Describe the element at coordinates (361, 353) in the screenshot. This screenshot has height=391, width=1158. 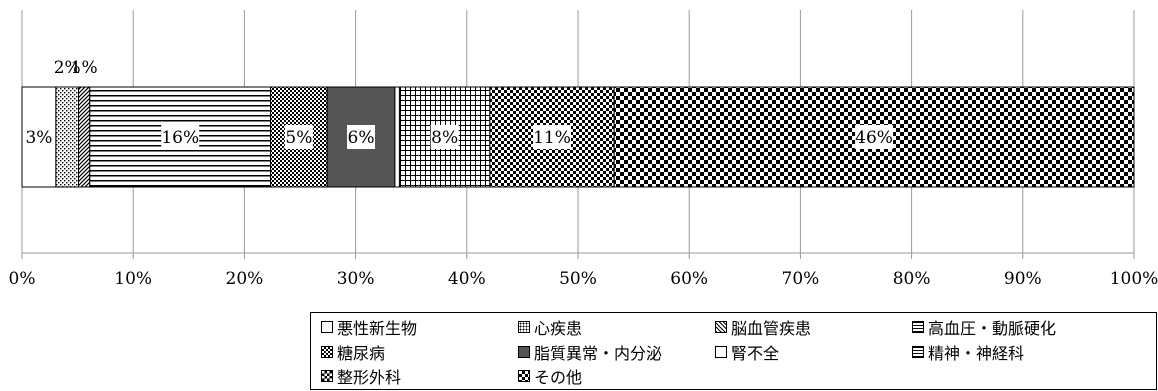
I see `legend-label: 糖尿病` at that location.